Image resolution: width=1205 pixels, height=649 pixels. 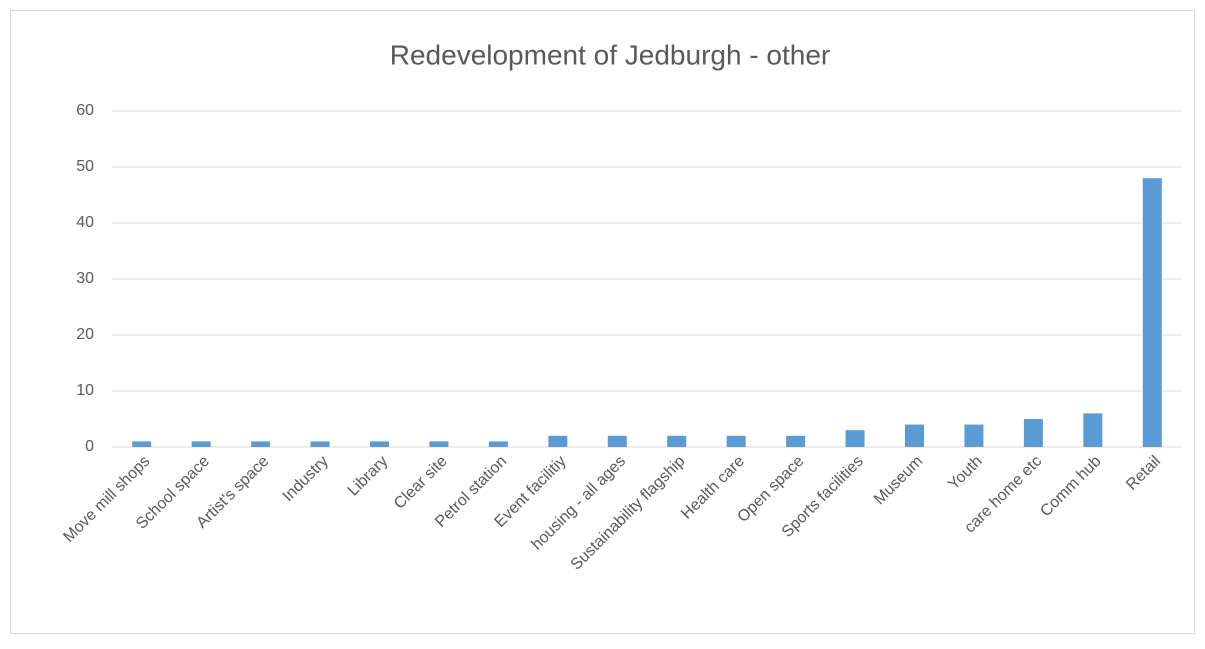 What do you see at coordinates (85, 390) in the screenshot?
I see `y-tick-label: 10` at bounding box center [85, 390].